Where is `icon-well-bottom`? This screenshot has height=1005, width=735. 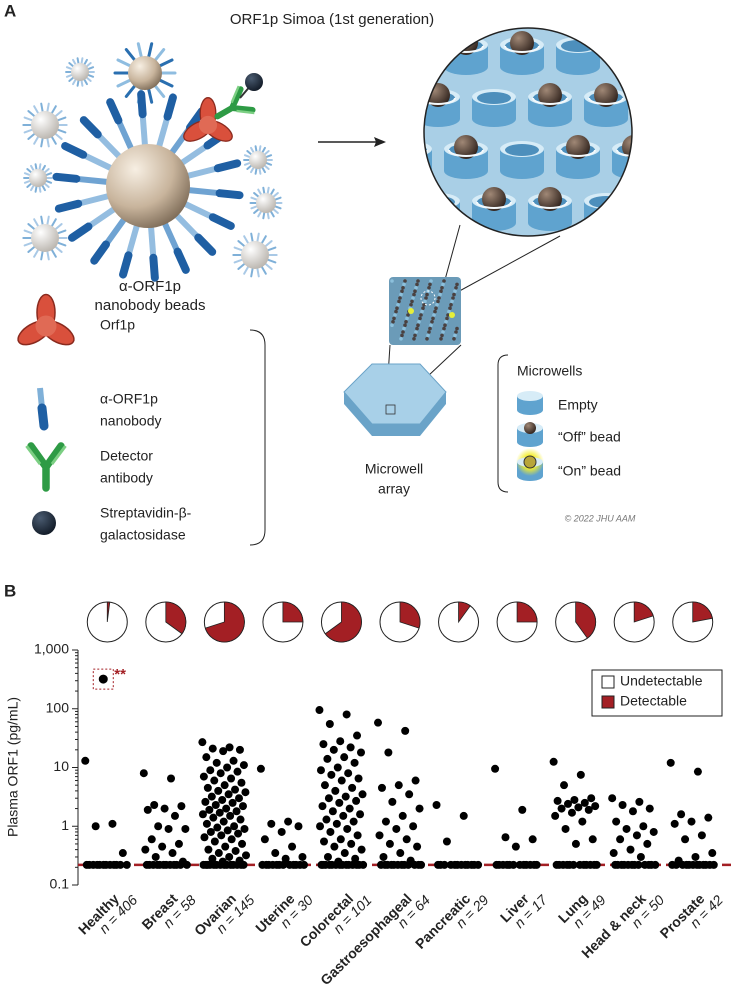 icon-well-bottom is located at coordinates (530, 442).